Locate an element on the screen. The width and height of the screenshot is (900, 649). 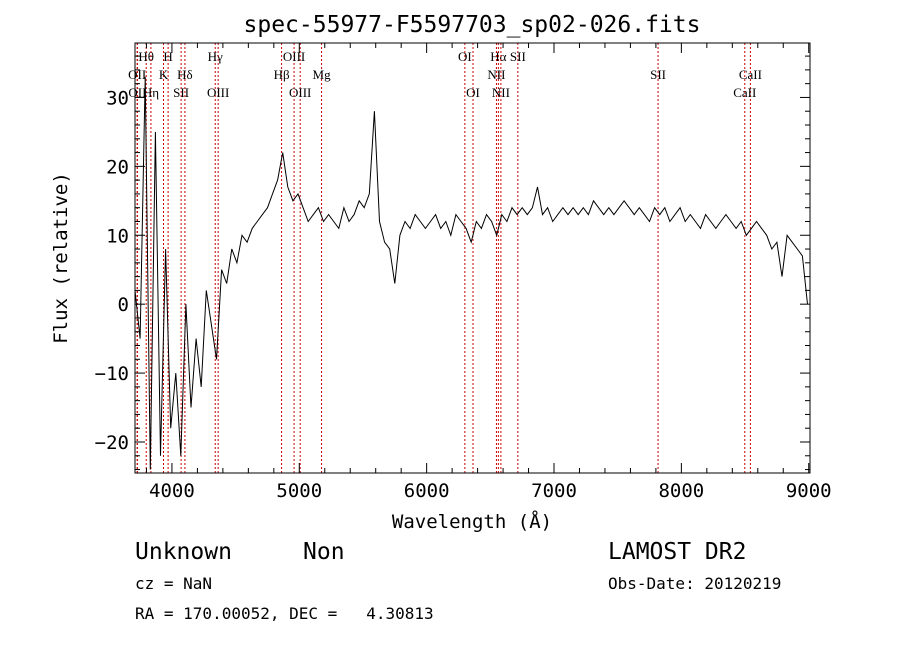
y-tick-label: −10 is located at coordinates (112, 374).